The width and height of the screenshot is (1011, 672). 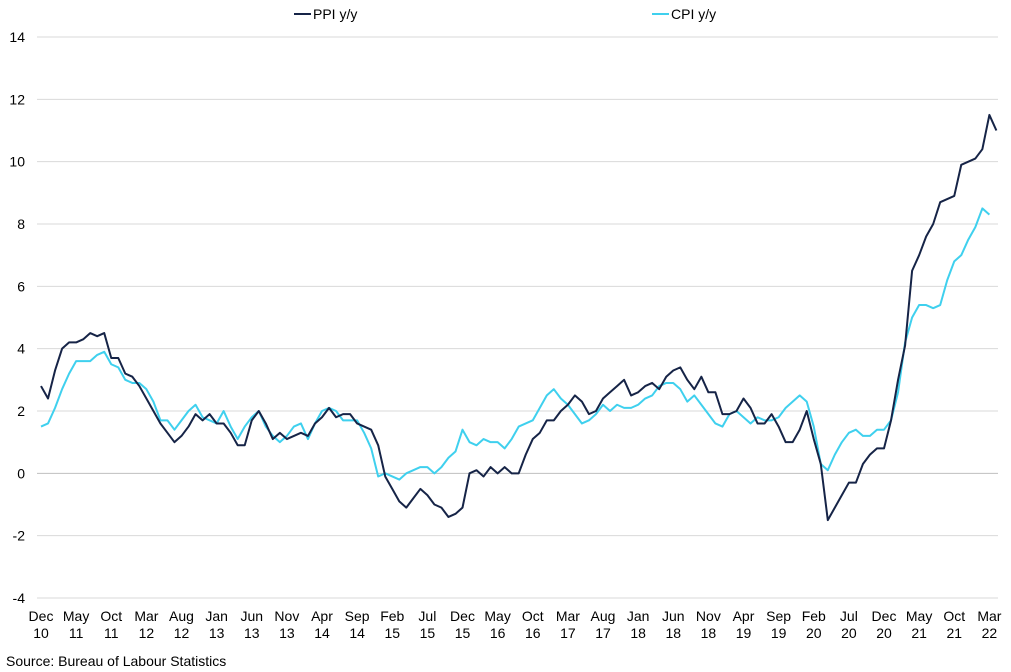 I want to click on y-tick-label: 4, so click(x=21, y=349).